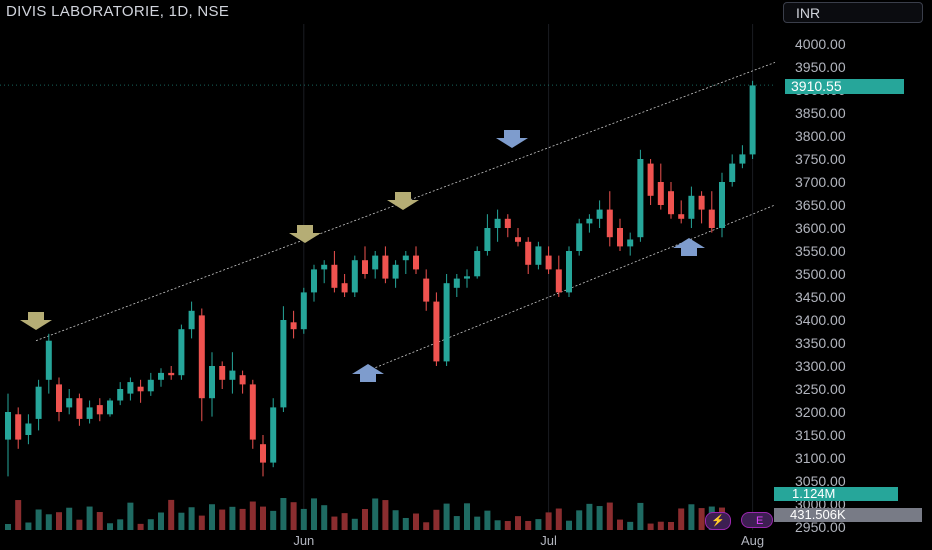 The height and width of the screenshot is (550, 932). Describe the element at coordinates (820, 527) in the screenshot. I see `y-tick-label: 2950.00` at that location.